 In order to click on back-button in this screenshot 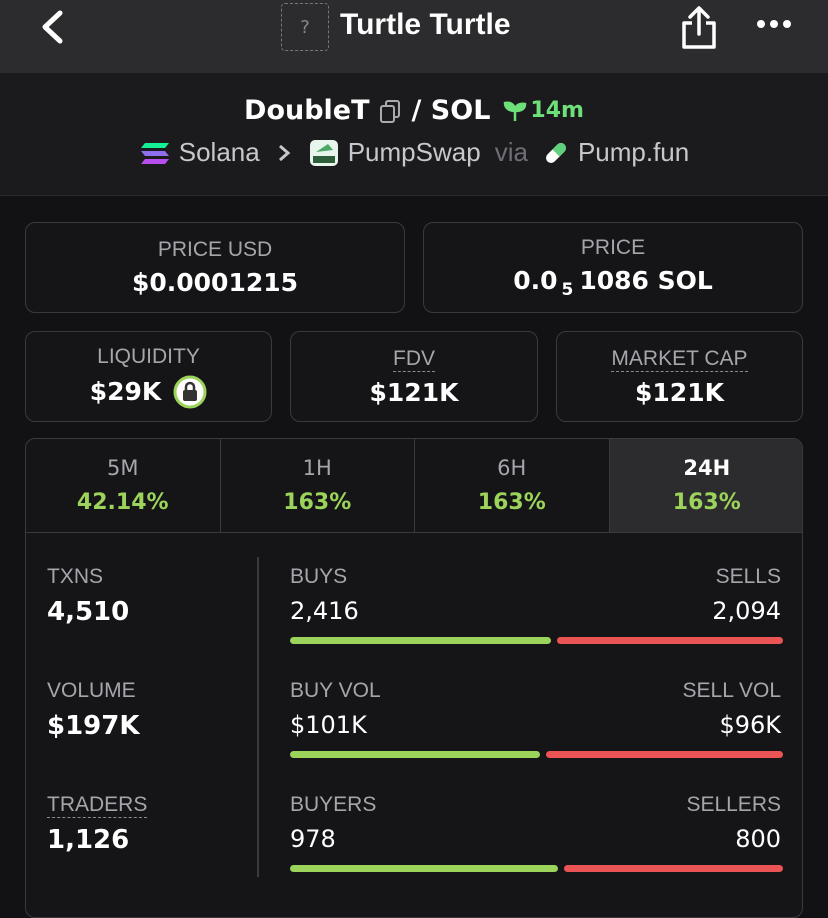, I will do `click(52, 27)`.